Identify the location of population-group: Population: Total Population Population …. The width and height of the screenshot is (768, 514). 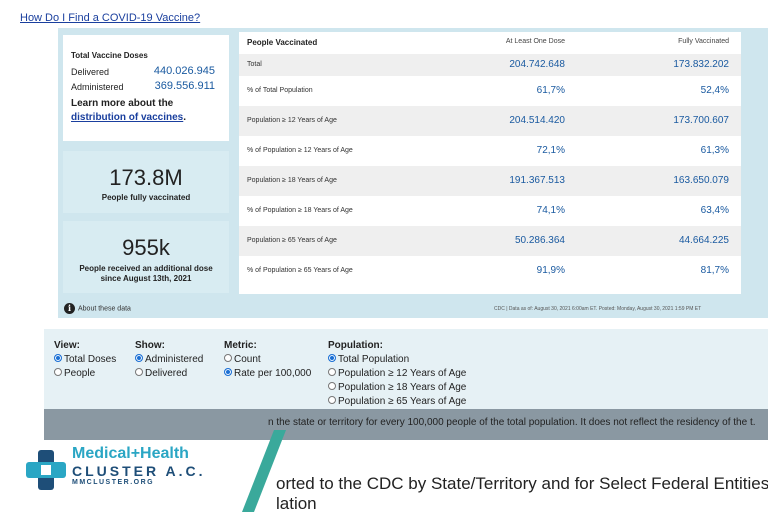
(397, 374).